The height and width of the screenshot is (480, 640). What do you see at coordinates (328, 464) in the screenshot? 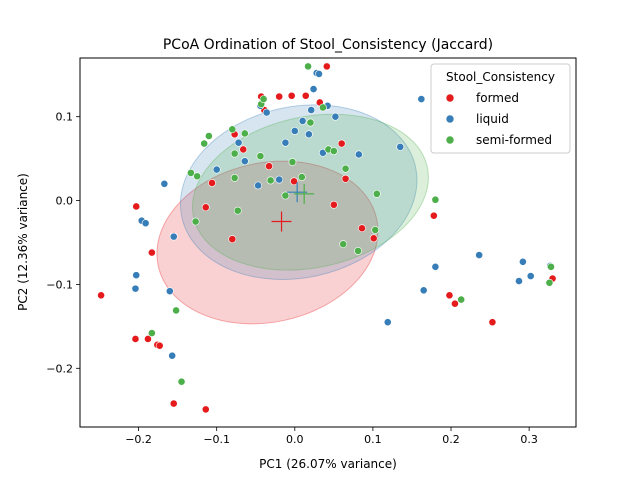
I see `x-axis-label: PC1 (26.07% variance)` at bounding box center [328, 464].